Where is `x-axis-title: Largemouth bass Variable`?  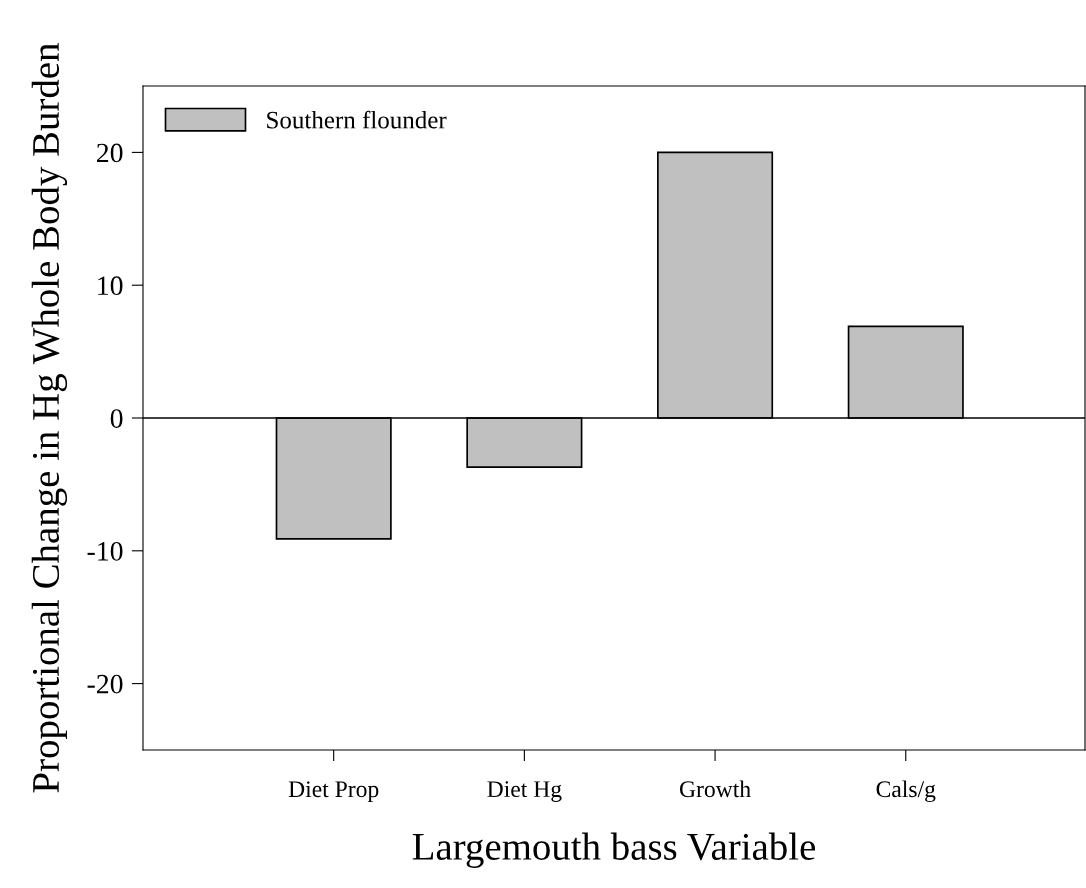
x-axis-title: Largemouth bass Variable is located at coordinates (613, 850).